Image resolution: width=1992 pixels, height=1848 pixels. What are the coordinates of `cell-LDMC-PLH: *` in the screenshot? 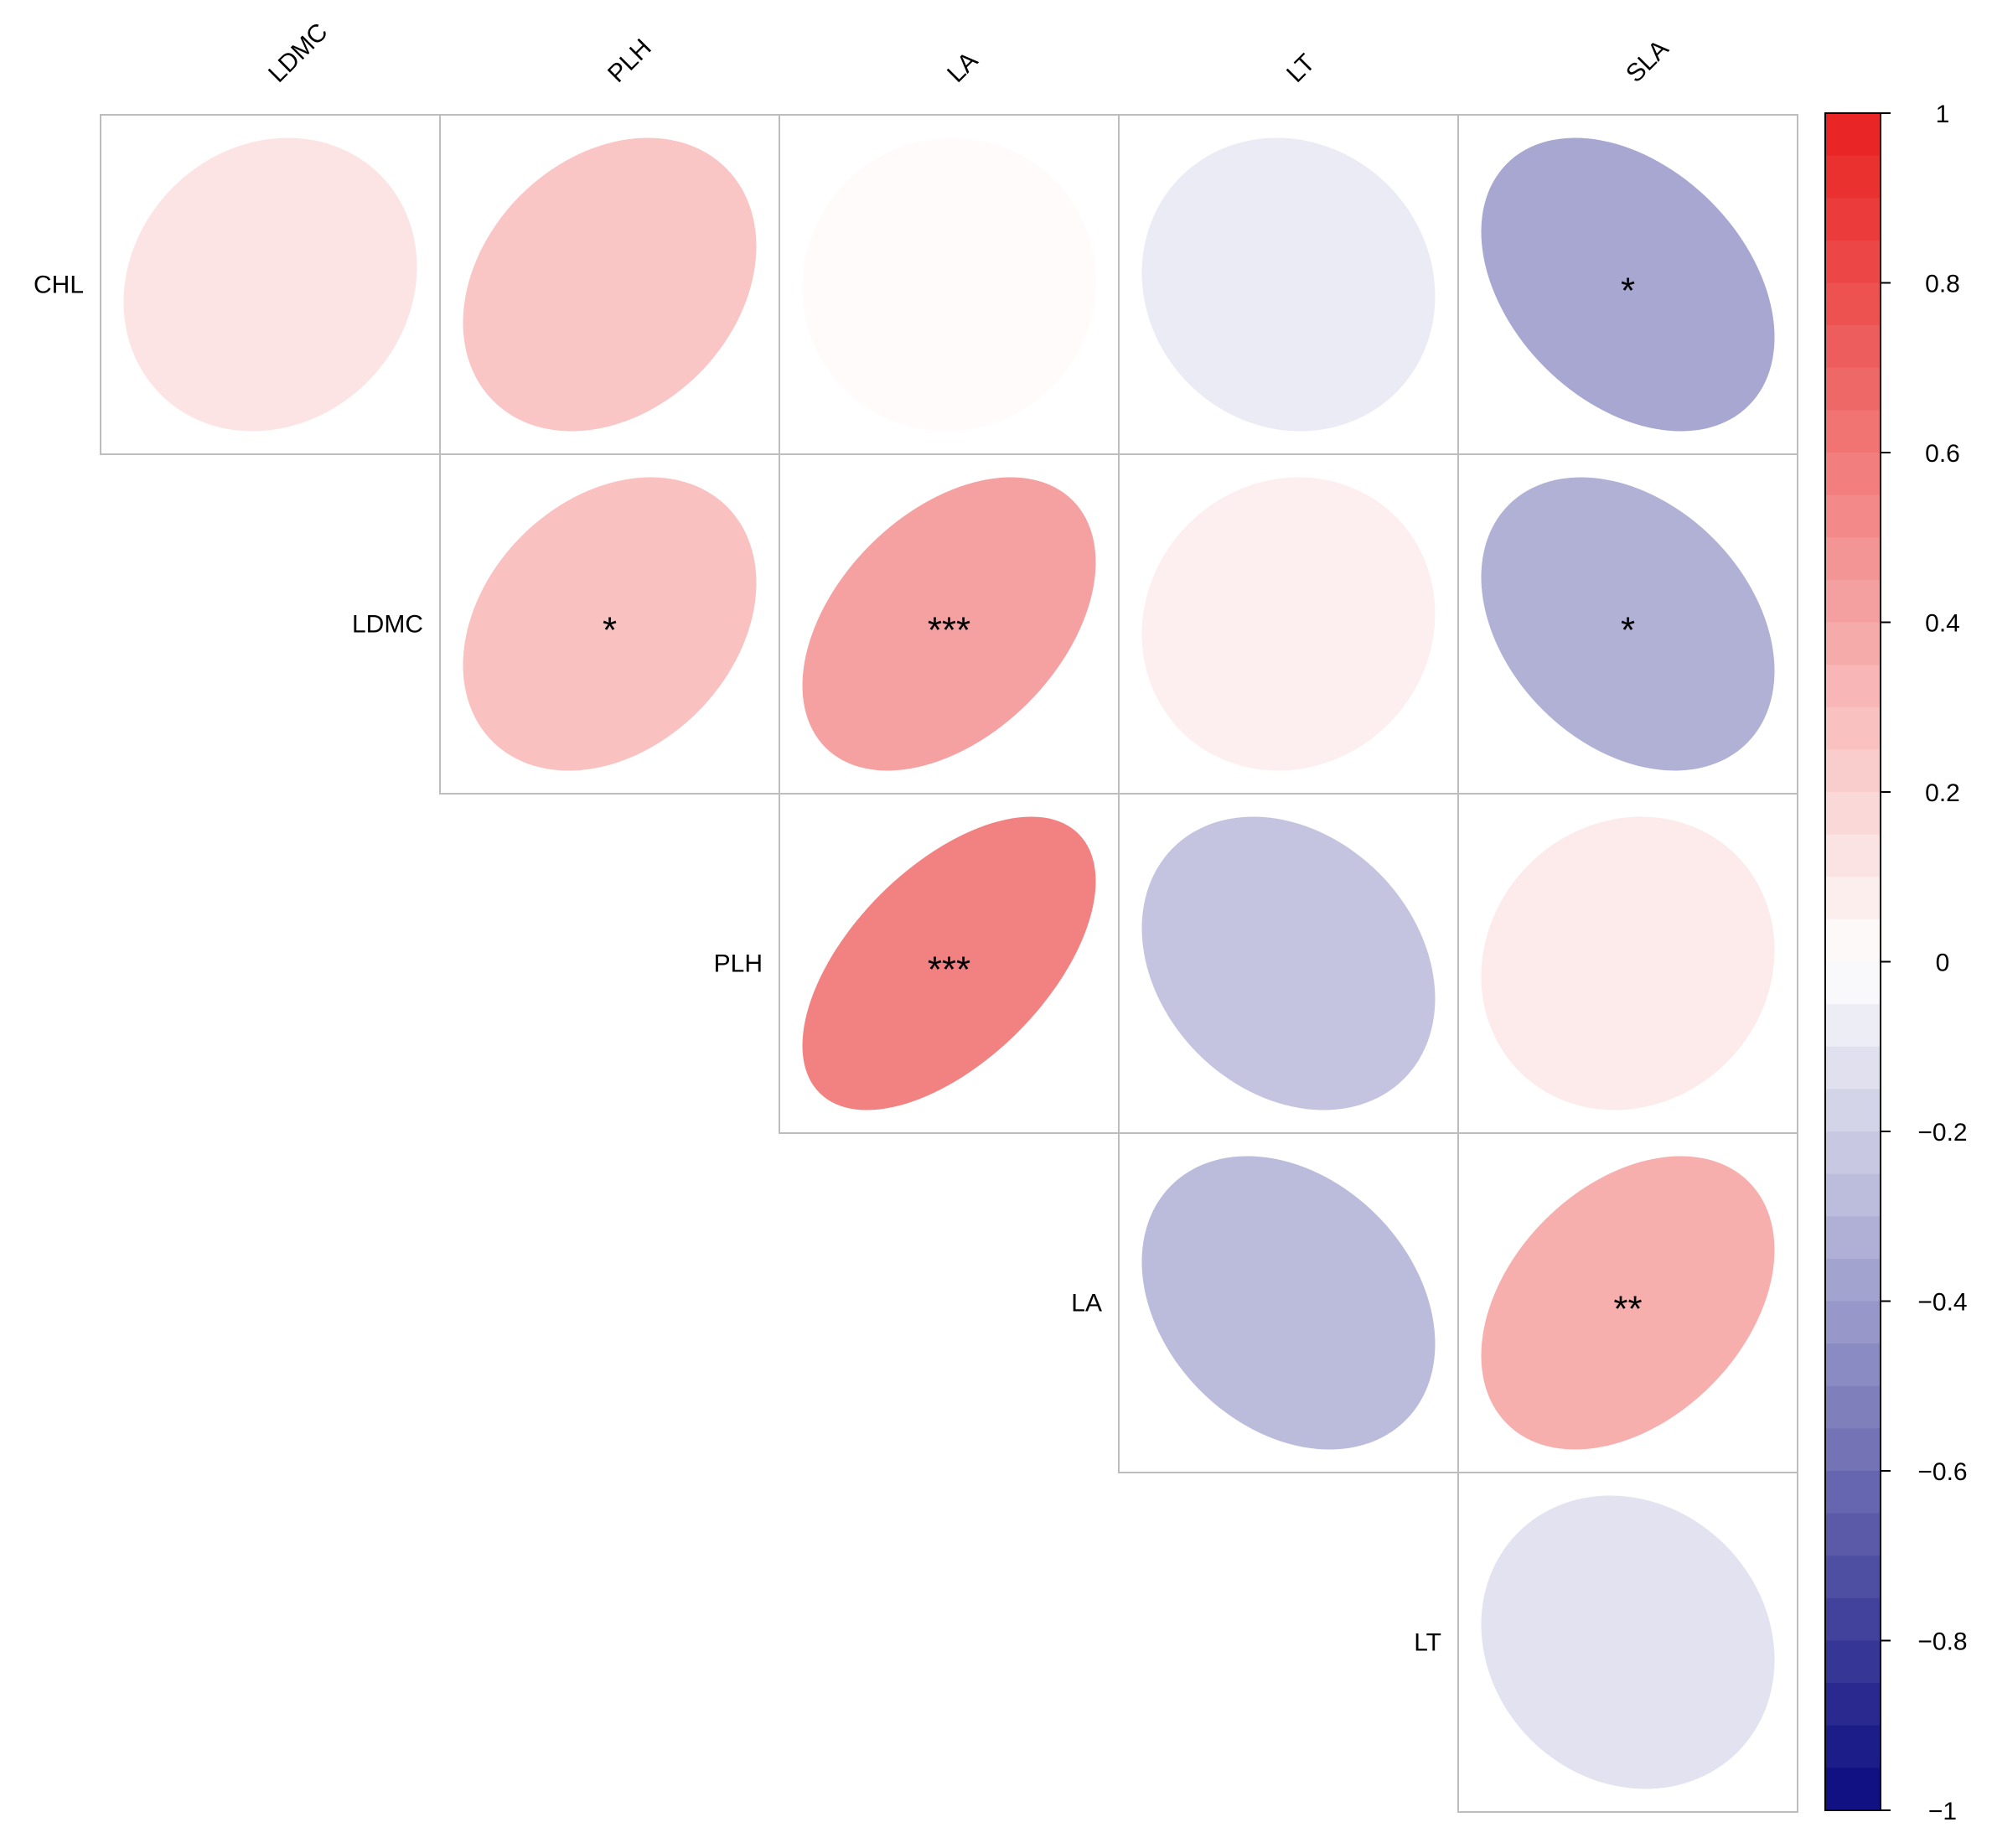 It's located at (609, 624).